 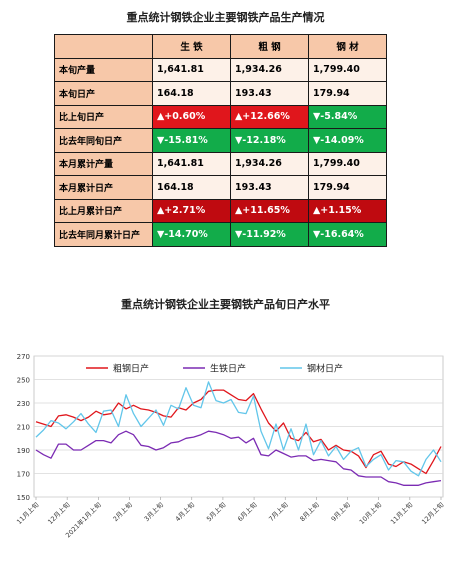 I want to click on table-cell: ▼-12.18%, so click(x=269, y=140).